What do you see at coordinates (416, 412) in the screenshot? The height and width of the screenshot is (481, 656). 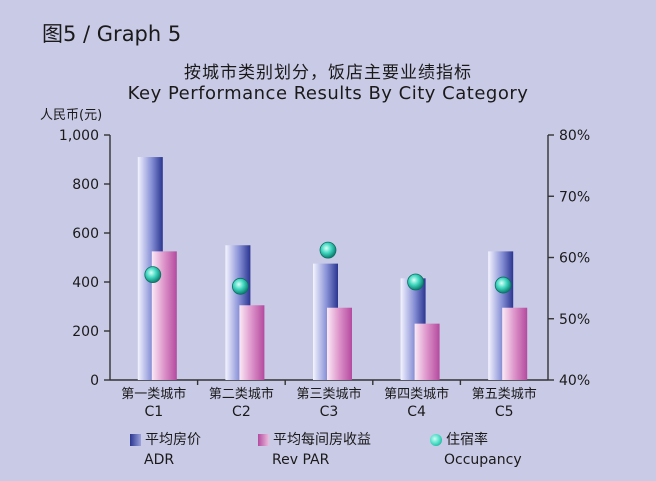 I see `x-category-label: C4` at bounding box center [416, 412].